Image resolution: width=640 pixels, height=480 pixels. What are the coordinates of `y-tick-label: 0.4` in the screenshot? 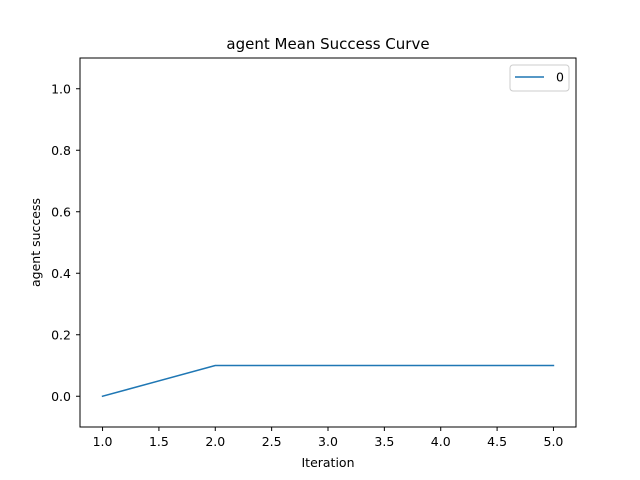 It's located at (61, 273).